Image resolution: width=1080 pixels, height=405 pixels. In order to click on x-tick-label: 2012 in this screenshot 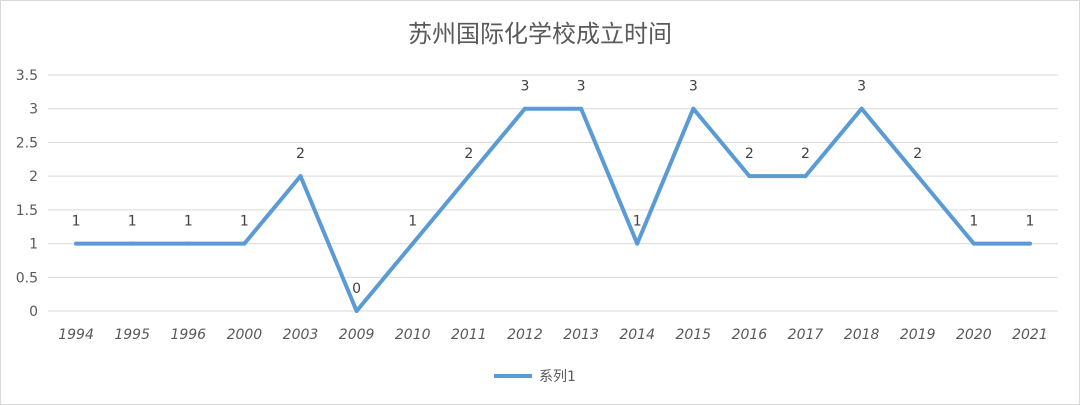, I will do `click(525, 335)`.